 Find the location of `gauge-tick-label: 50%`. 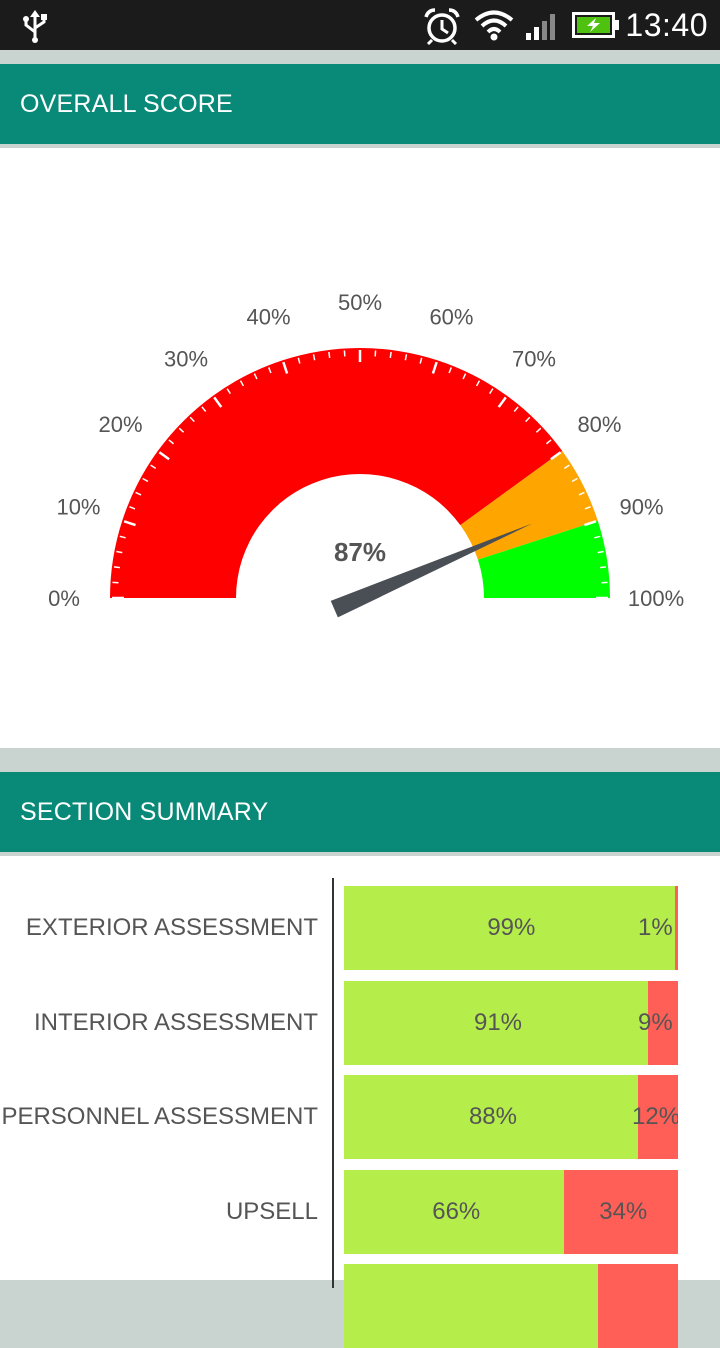

gauge-tick-label: 50% is located at coordinates (360, 302).